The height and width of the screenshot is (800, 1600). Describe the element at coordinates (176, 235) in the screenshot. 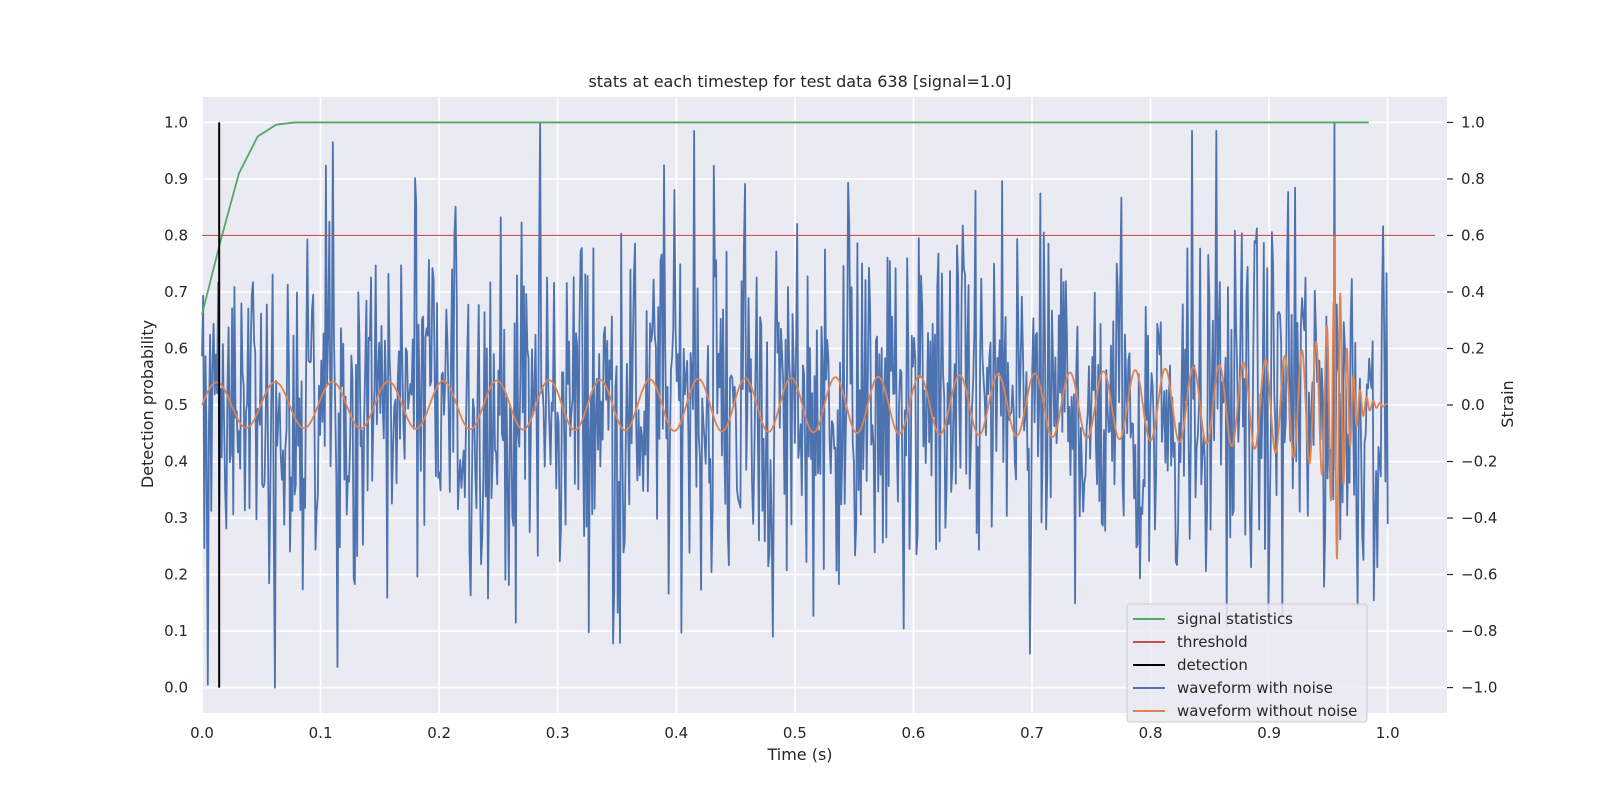

I see `y-tick-label: 0.8` at that location.